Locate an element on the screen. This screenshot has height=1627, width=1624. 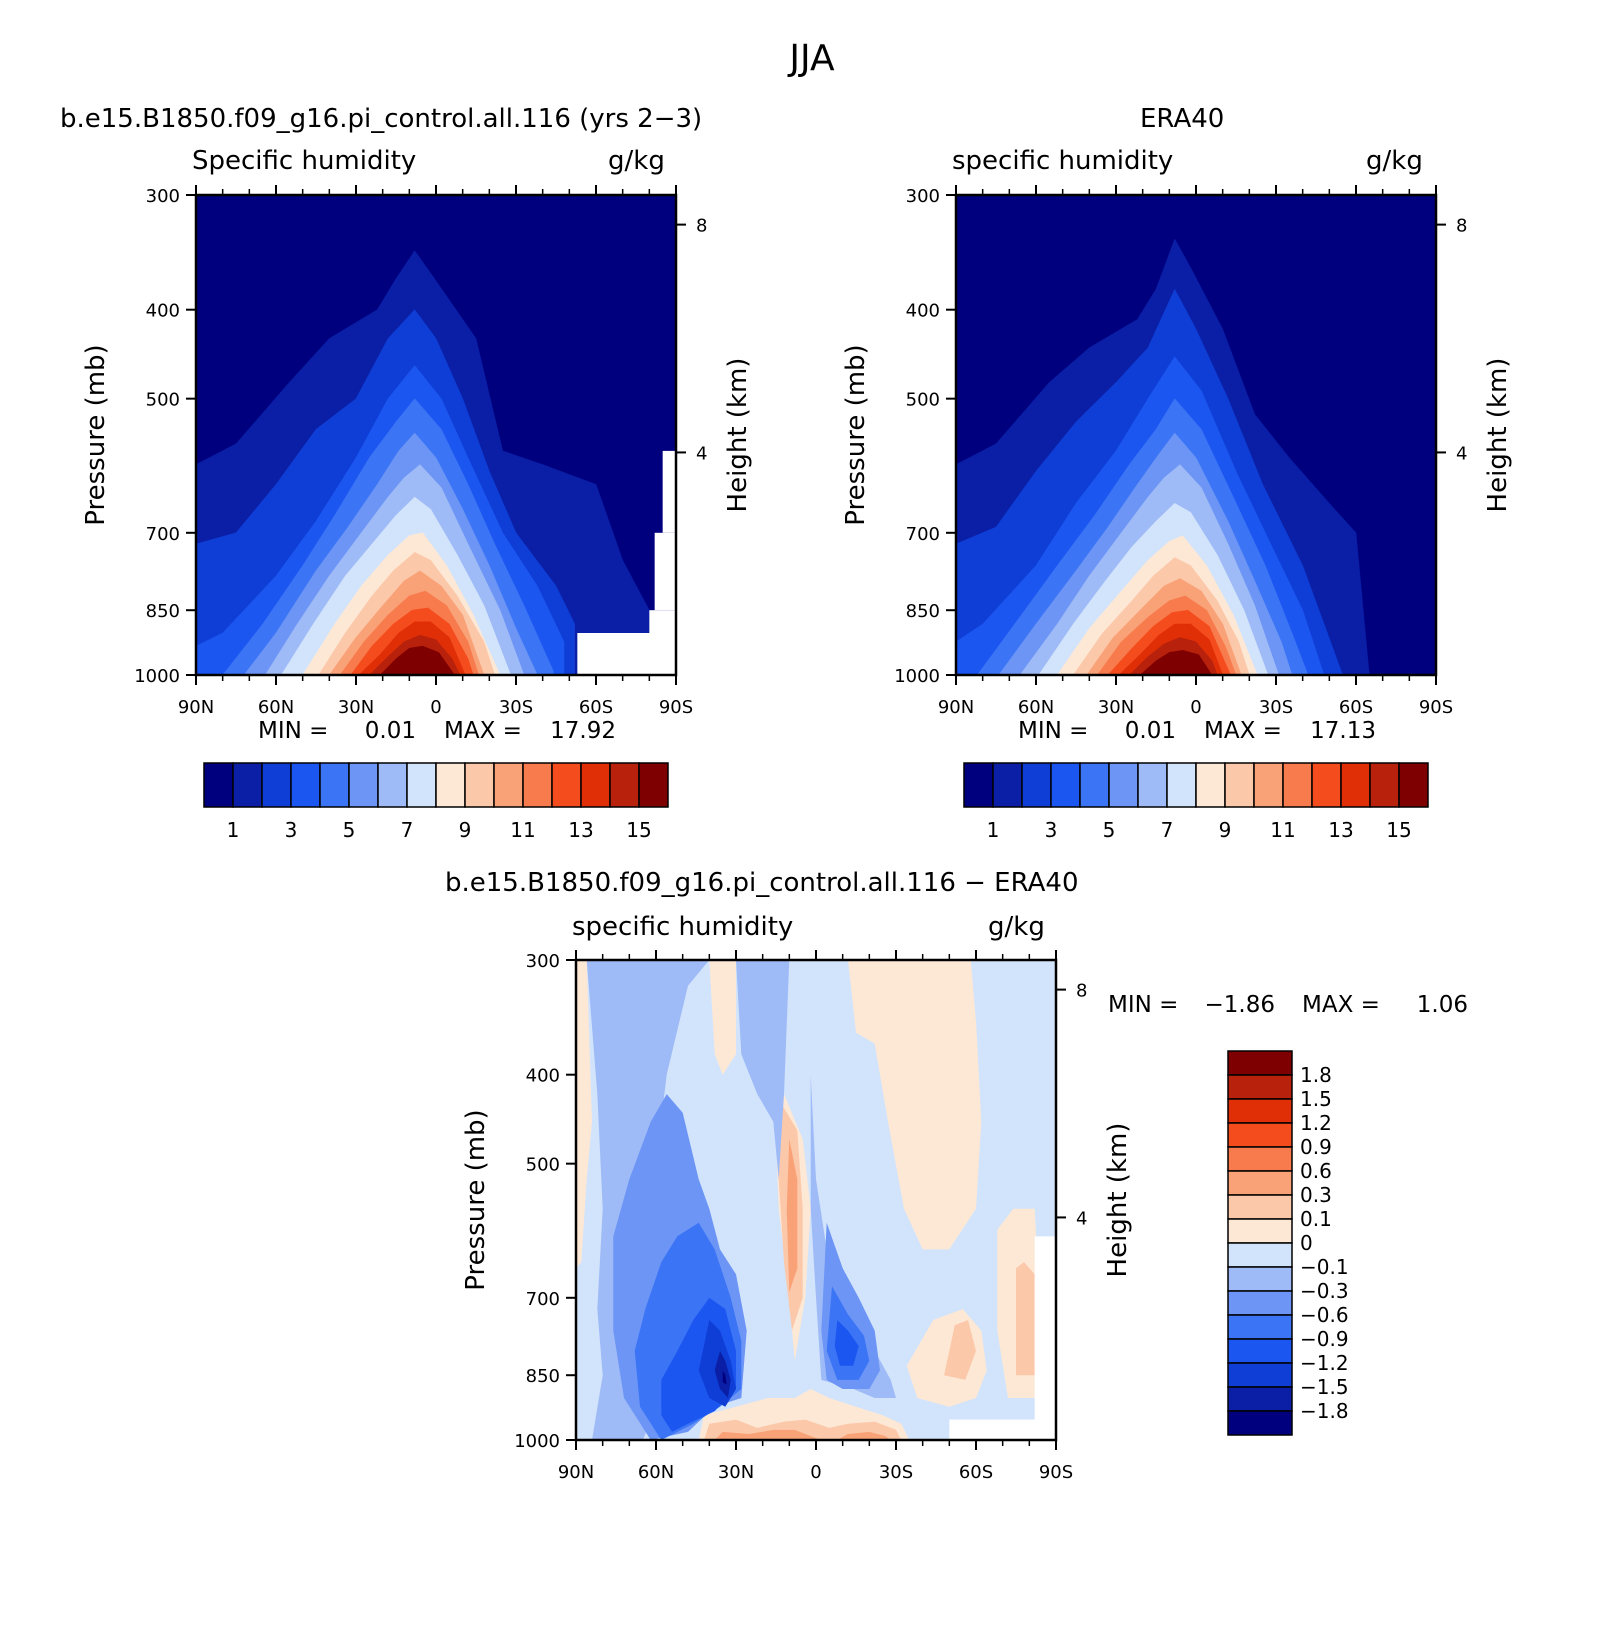
model-max-label: MAX = is located at coordinates (483, 731).